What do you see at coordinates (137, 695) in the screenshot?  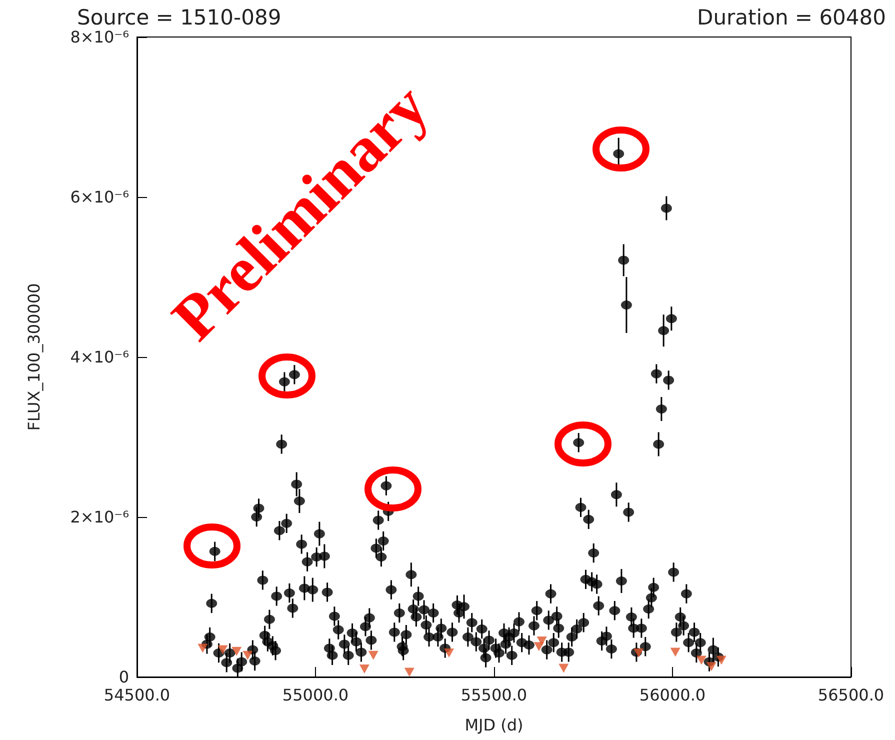 I see `x-tick-label: 54500.0` at bounding box center [137, 695].